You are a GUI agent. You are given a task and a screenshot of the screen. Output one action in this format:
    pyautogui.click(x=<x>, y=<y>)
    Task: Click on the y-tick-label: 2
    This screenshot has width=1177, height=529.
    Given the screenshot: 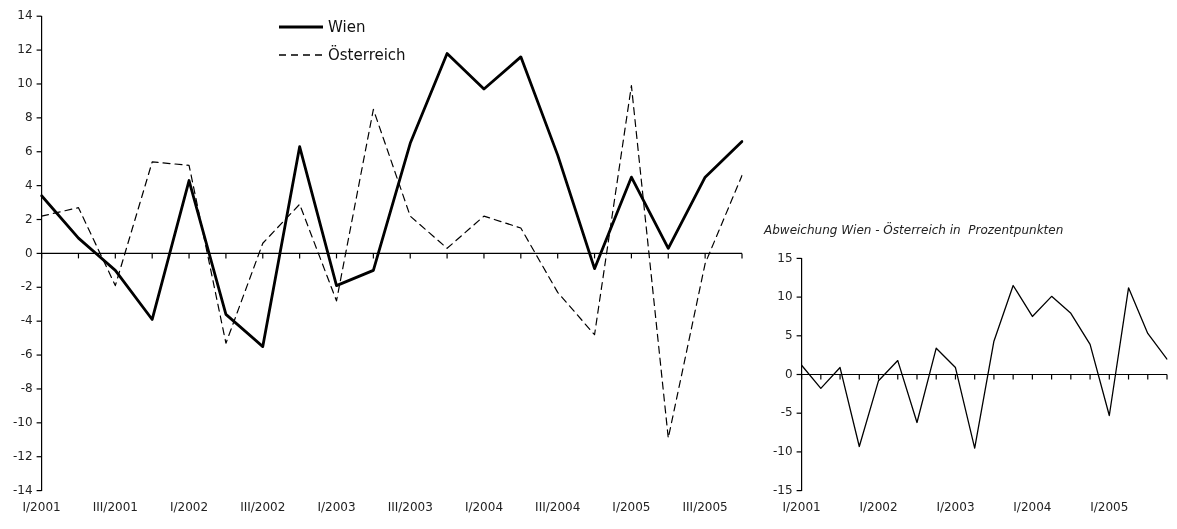 What is the action you would take?
    pyautogui.click(x=28, y=218)
    